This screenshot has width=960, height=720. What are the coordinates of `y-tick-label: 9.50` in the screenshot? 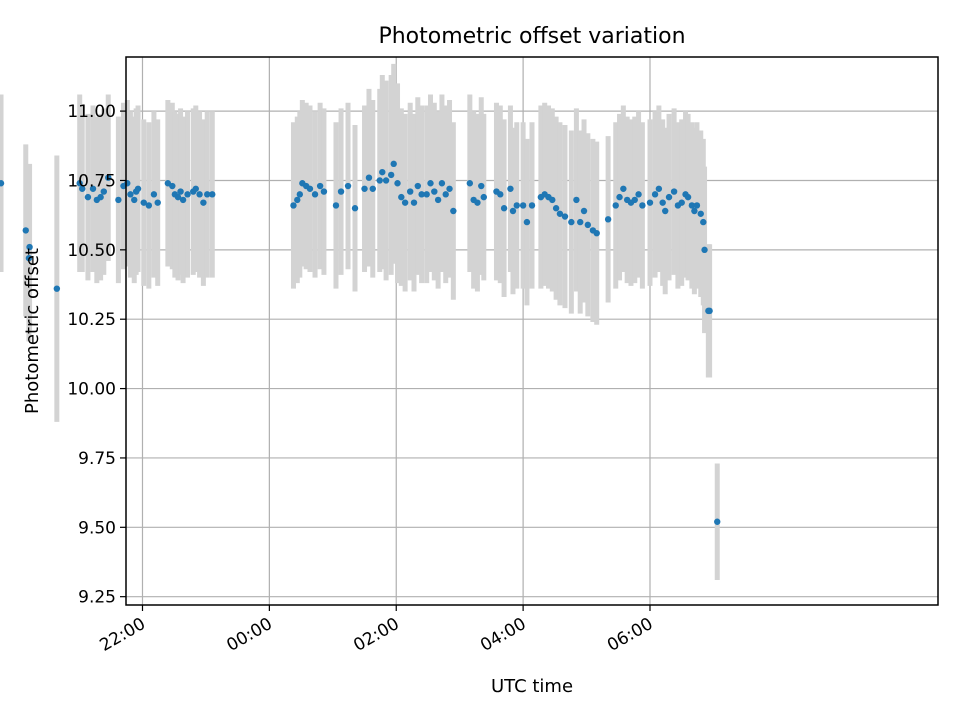 It's located at (97, 528).